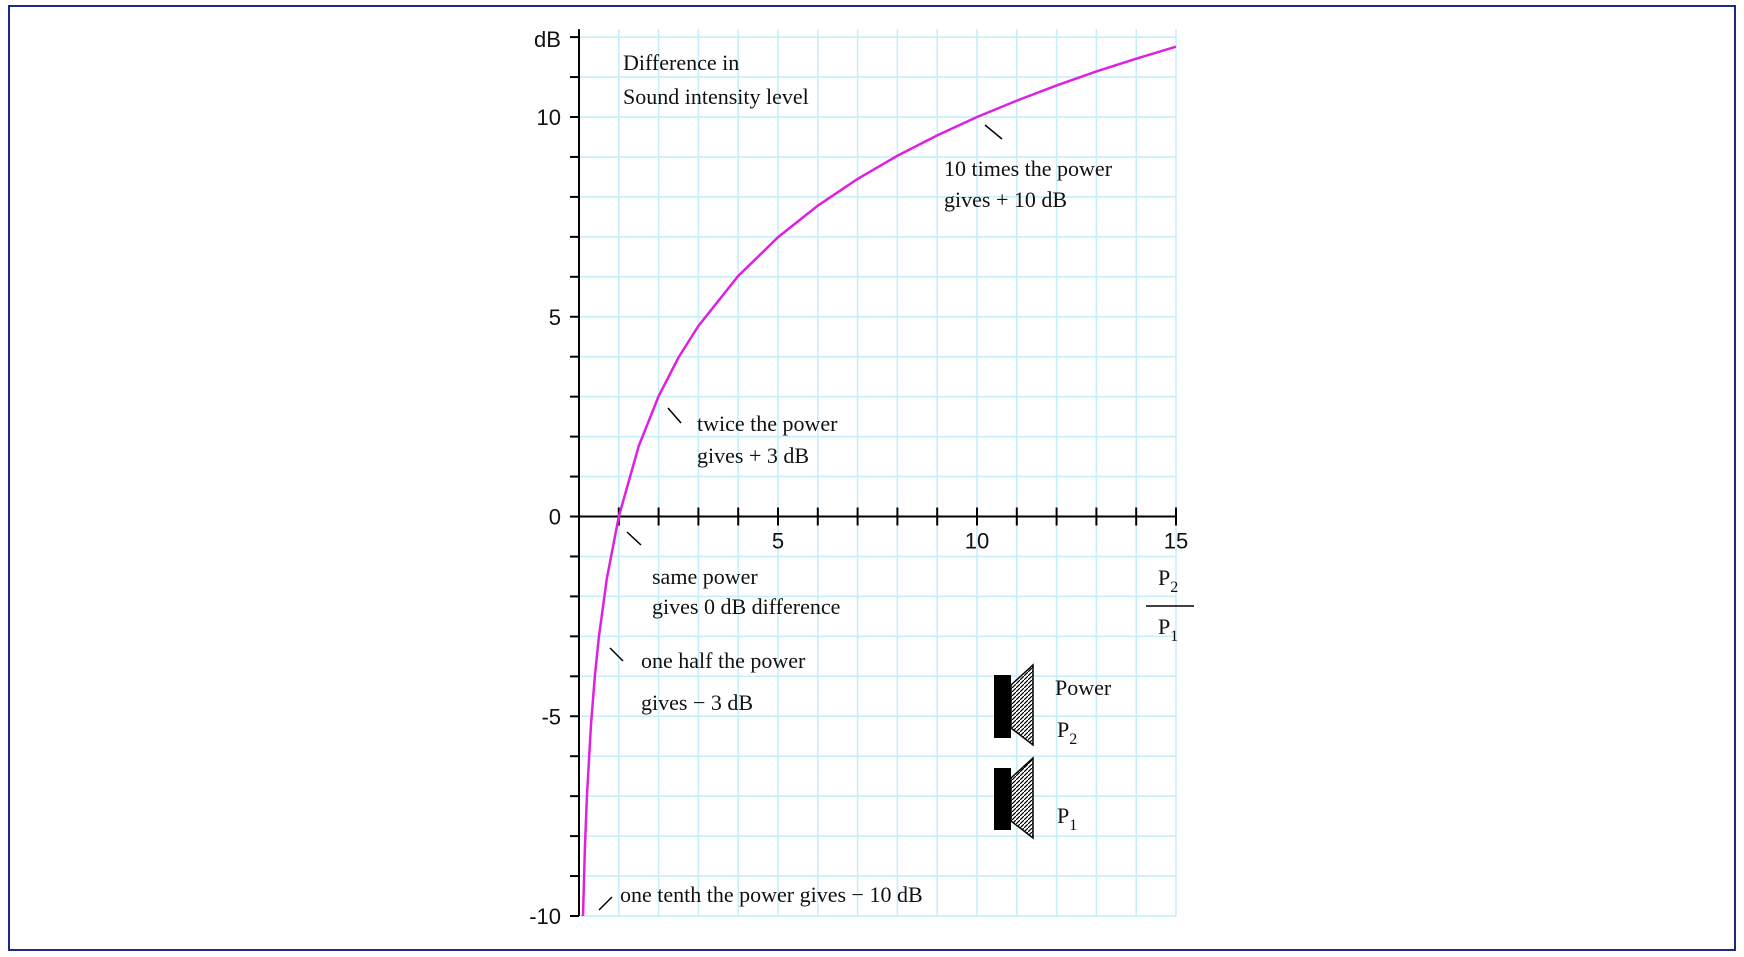 The image size is (1744, 957). I want to click on annotation: one tenth the power gives − 10 dB, so click(771, 894).